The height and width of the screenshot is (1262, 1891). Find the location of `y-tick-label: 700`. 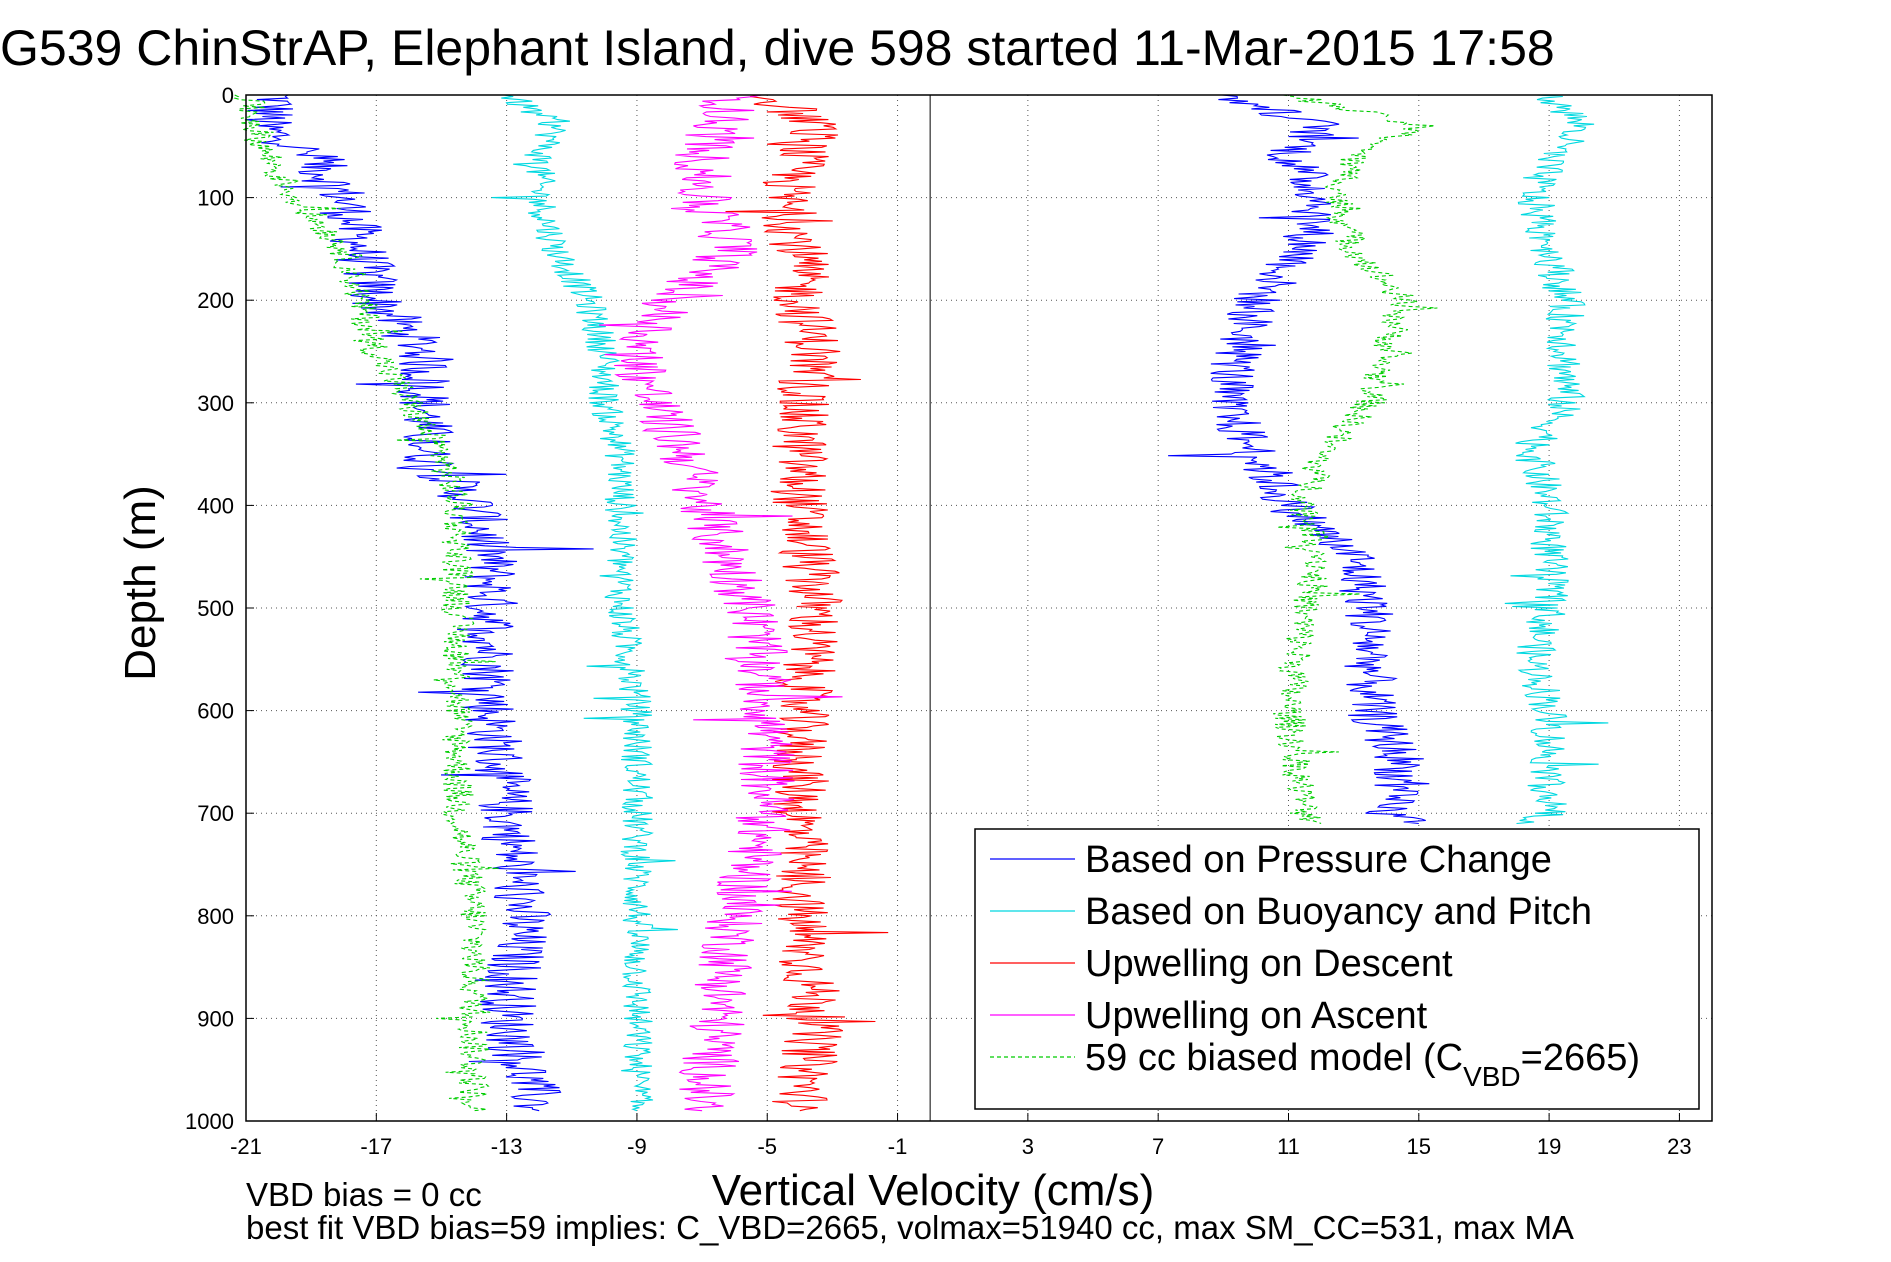

y-tick-label: 700 is located at coordinates (215, 813).